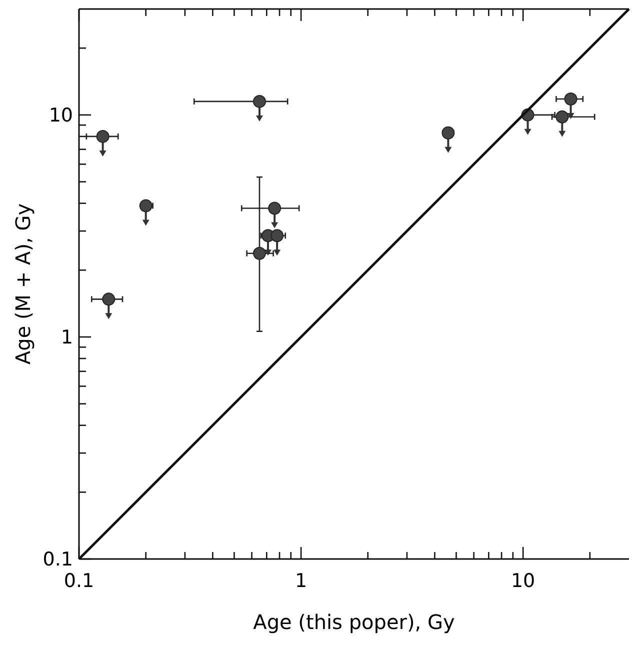 This screenshot has width=635, height=645. Describe the element at coordinates (66, 337) in the screenshot. I see `y-tick-label: 1` at that location.